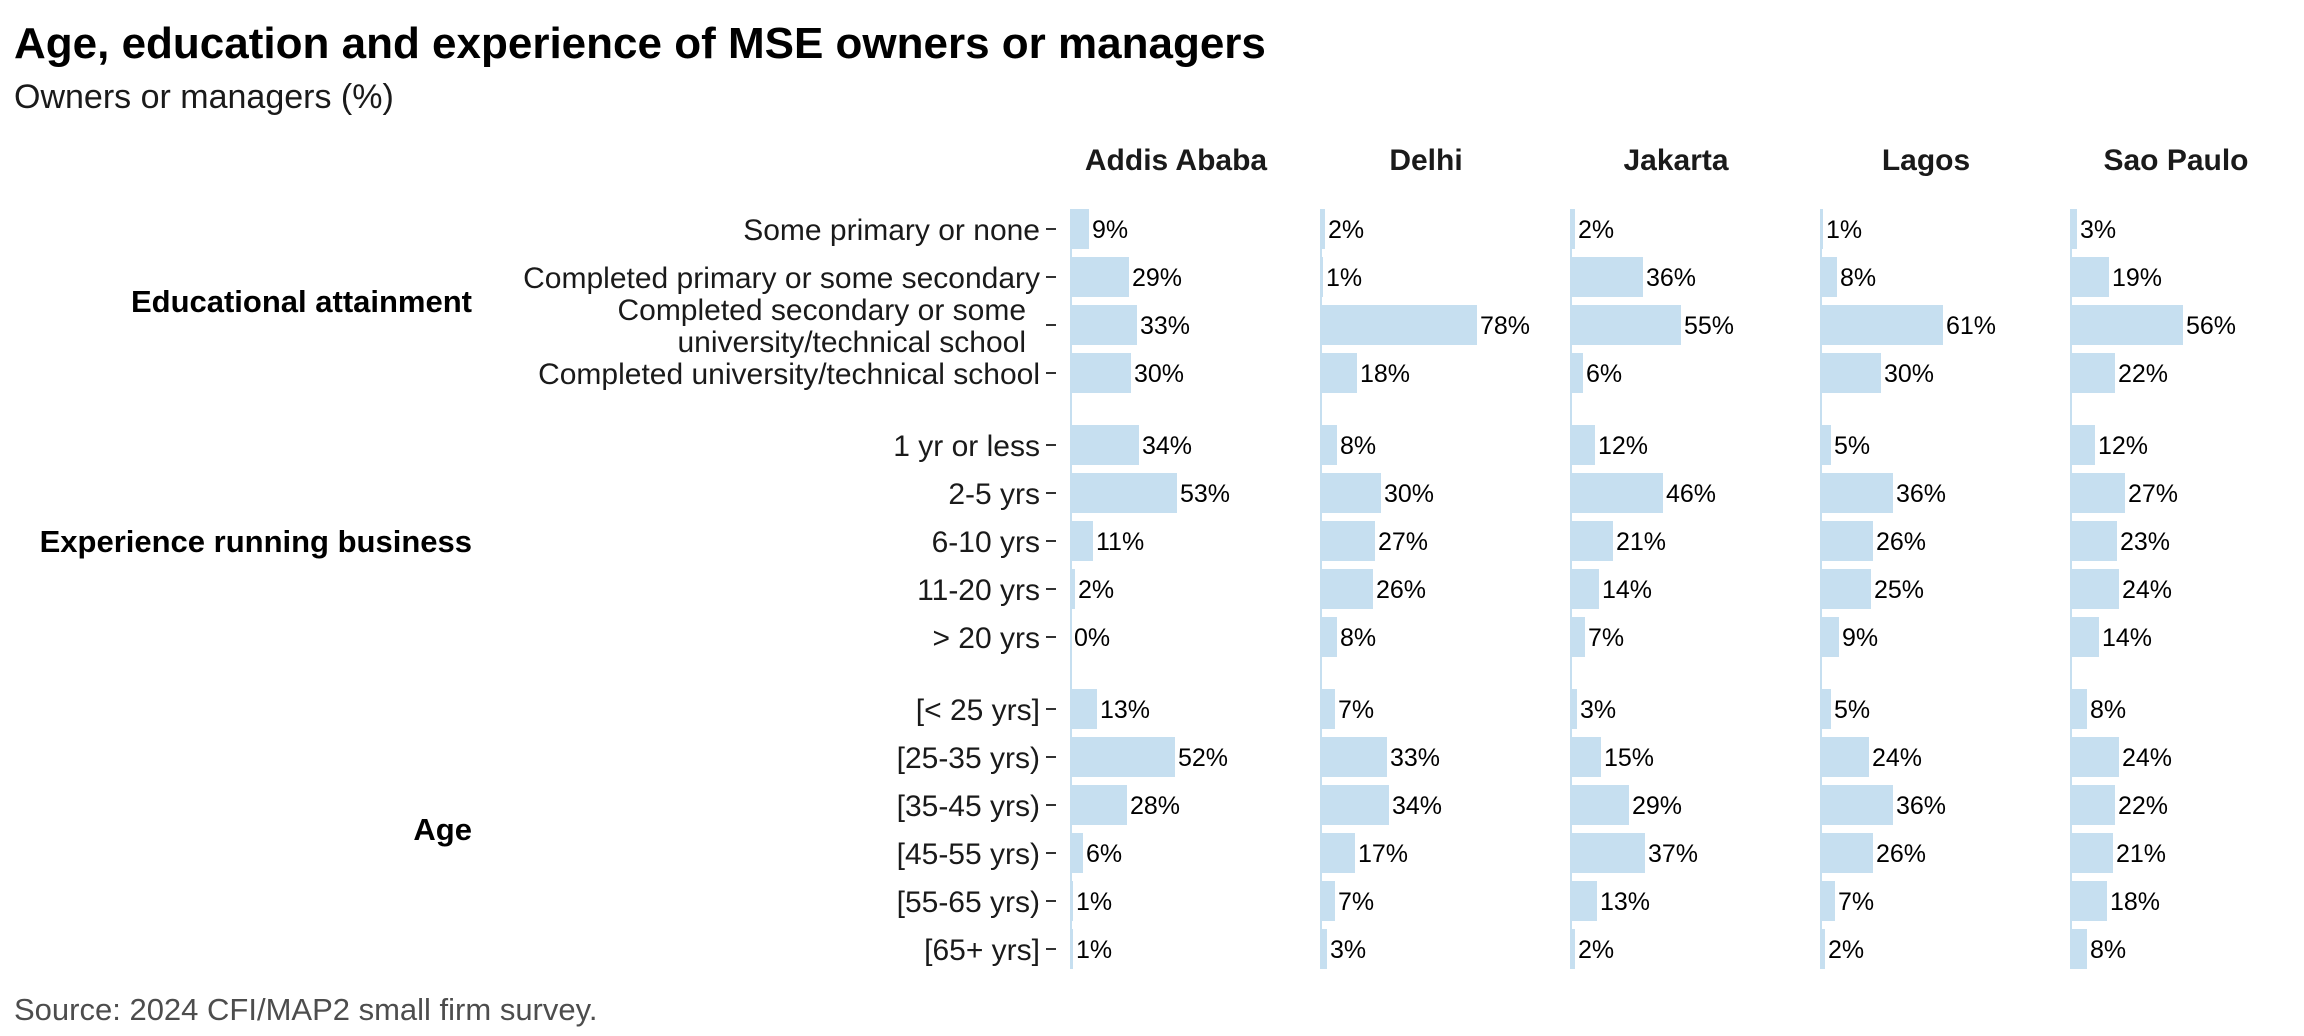 The width and height of the screenshot is (2304, 1036). I want to click on value-label: 56%, so click(2211, 326).